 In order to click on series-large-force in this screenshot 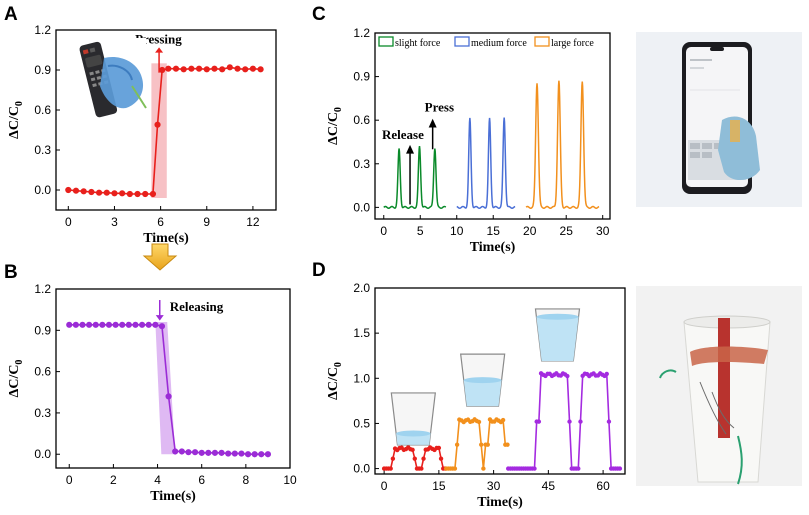, I will do `click(562, 145)`.